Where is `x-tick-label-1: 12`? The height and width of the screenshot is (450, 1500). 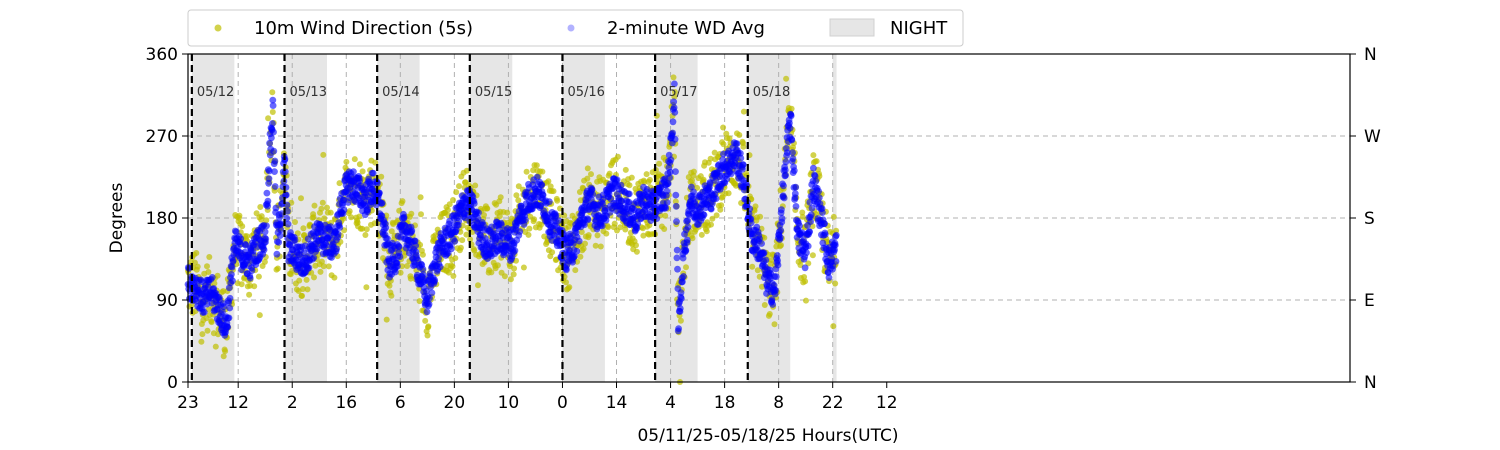 x-tick-label-1: 12 is located at coordinates (238, 403).